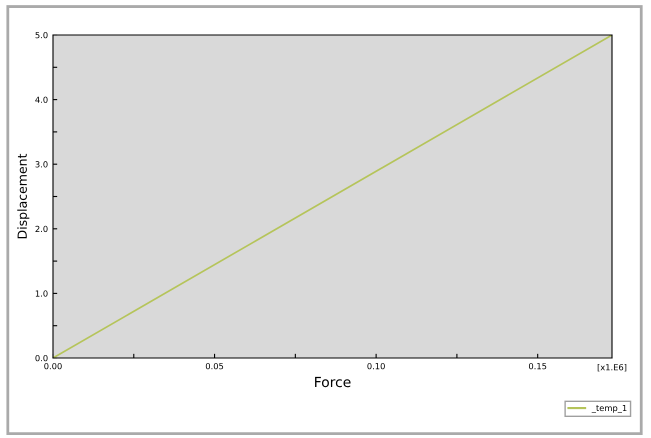 The width and height of the screenshot is (651, 438). Describe the element at coordinates (53, 366) in the screenshot. I see `x-tick-label: 0.00` at that location.